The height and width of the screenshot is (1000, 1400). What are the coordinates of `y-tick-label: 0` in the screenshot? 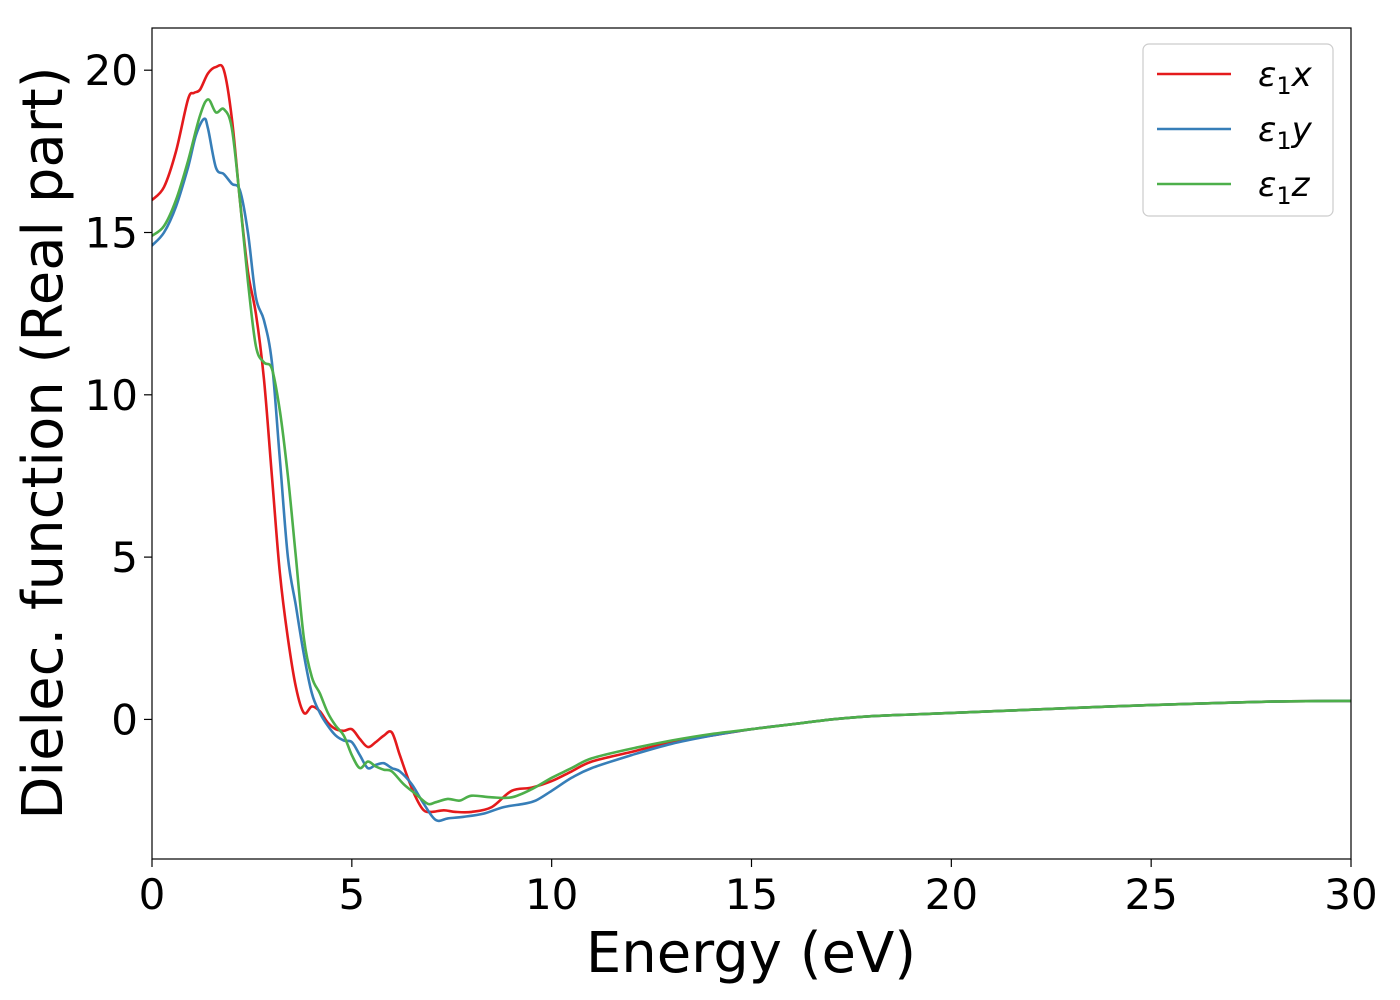 It's located at (124, 719).